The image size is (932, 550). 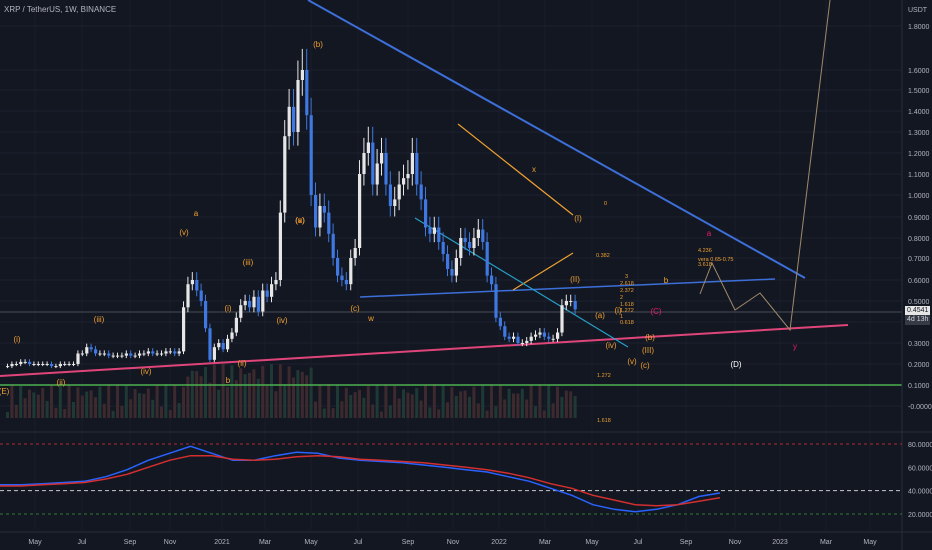 What do you see at coordinates (650, 337) in the screenshot?
I see `wave-label: (b)` at bounding box center [650, 337].